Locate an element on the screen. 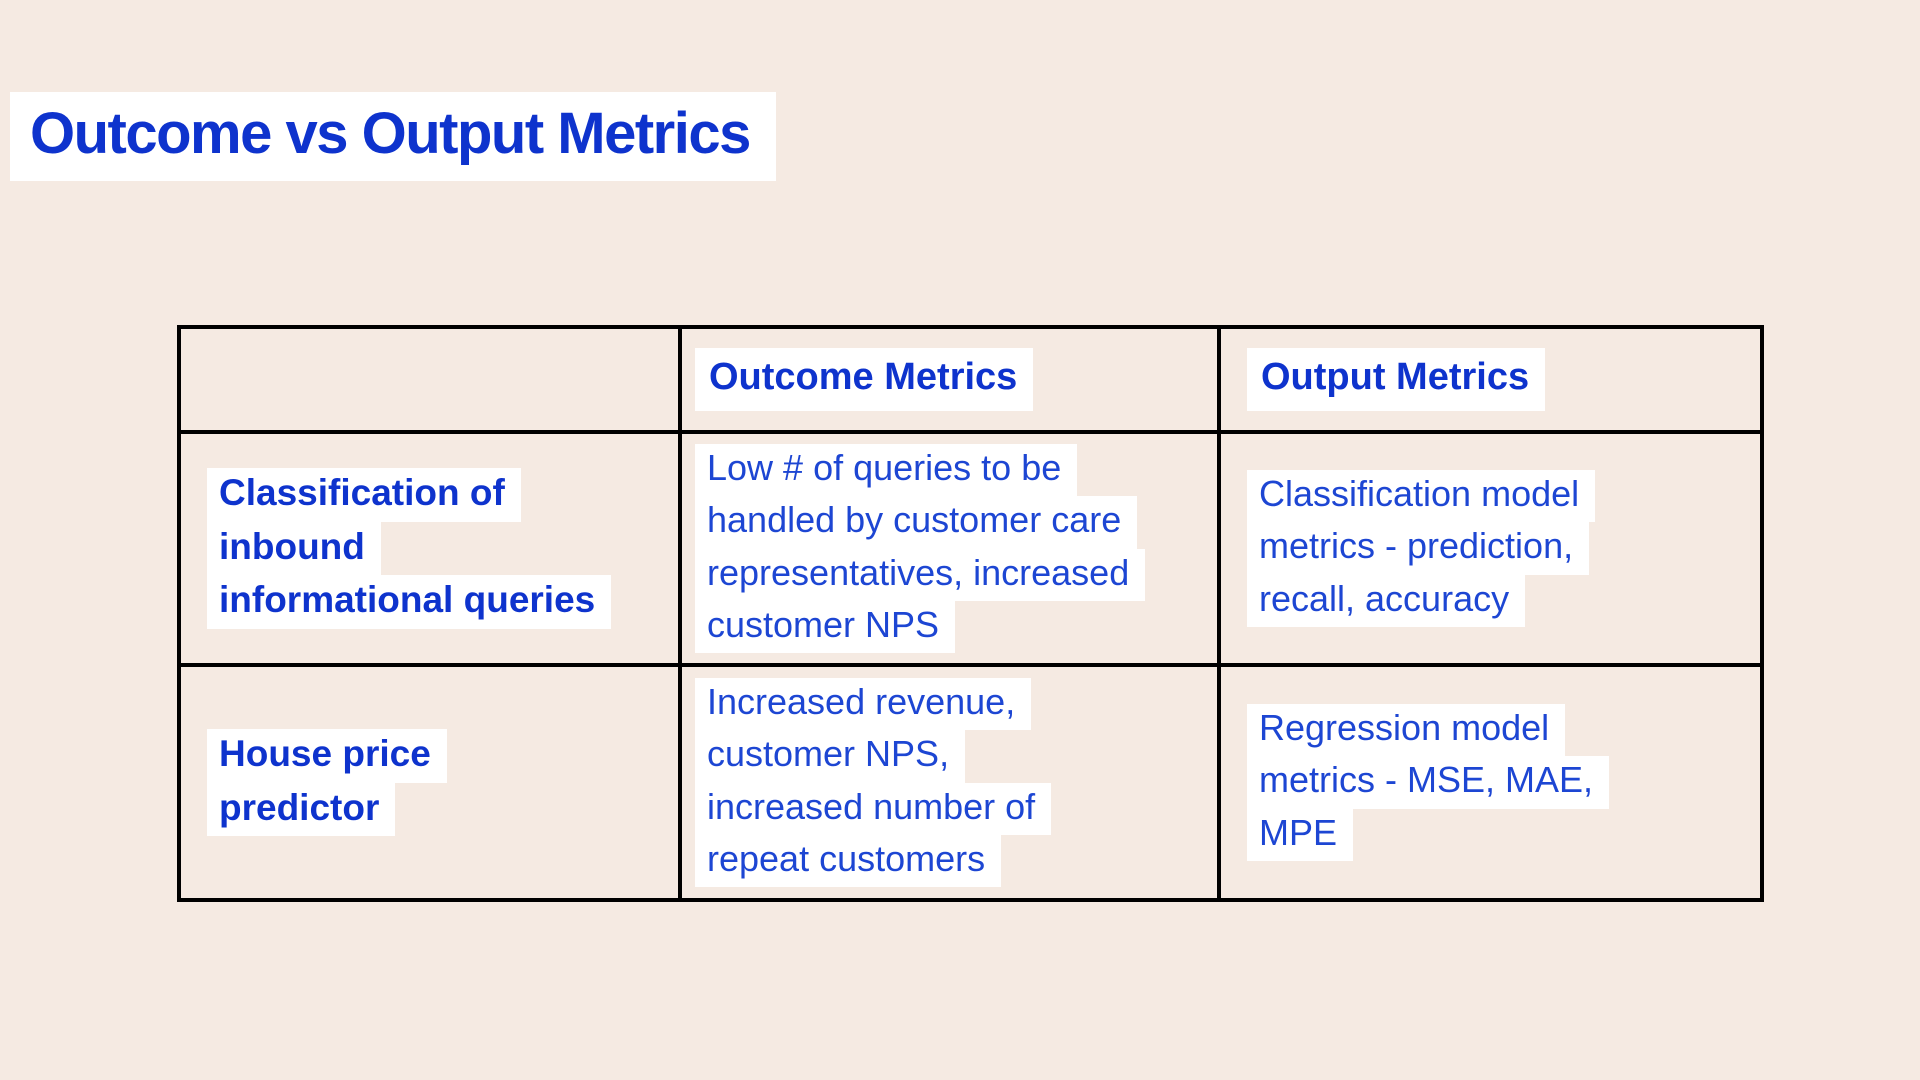 The image size is (1920, 1080). cell-text-line: customer NPS is located at coordinates (825, 627).